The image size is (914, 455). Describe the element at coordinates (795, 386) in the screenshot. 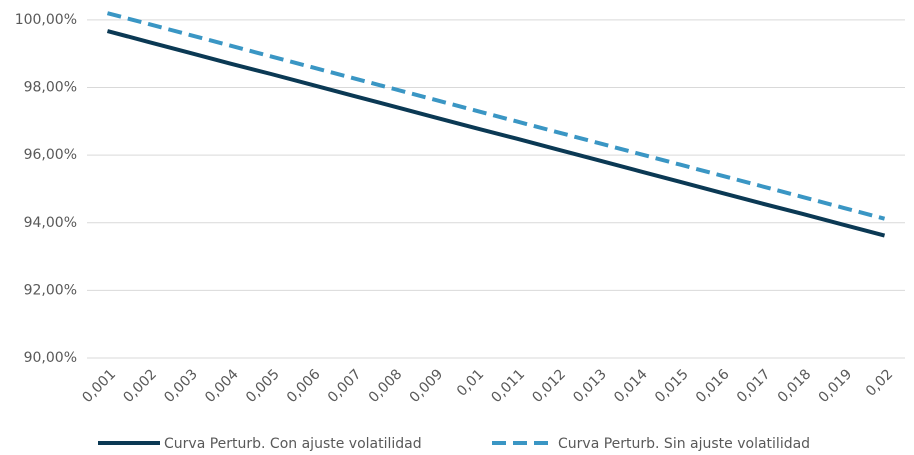

I see `x-tick-label: 0,018` at that location.